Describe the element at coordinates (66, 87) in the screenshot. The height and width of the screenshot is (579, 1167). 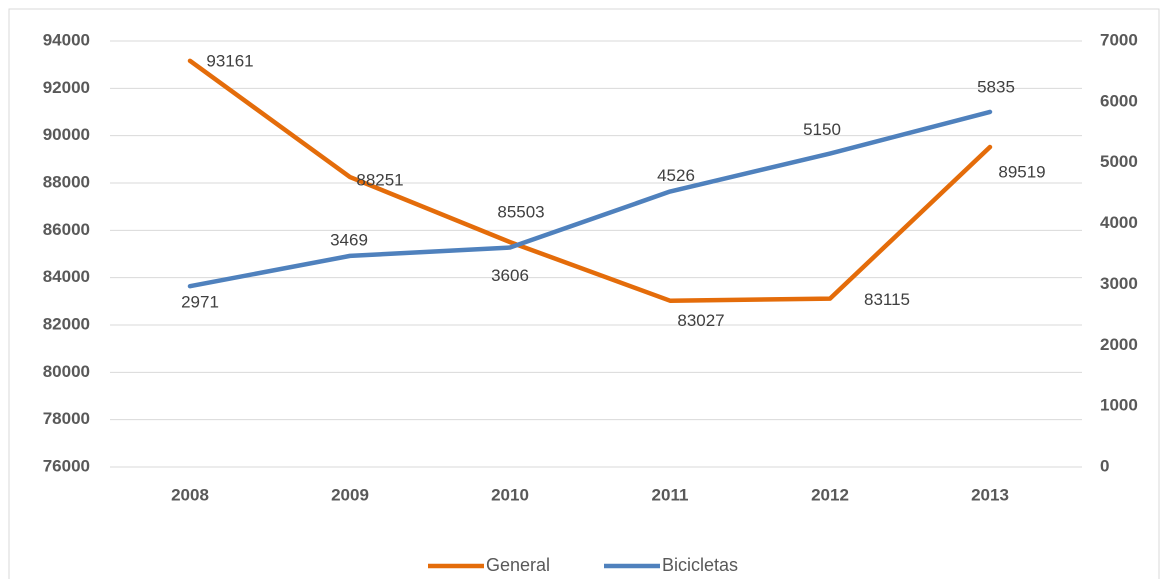
I see `y-tick-label: 92000` at that location.